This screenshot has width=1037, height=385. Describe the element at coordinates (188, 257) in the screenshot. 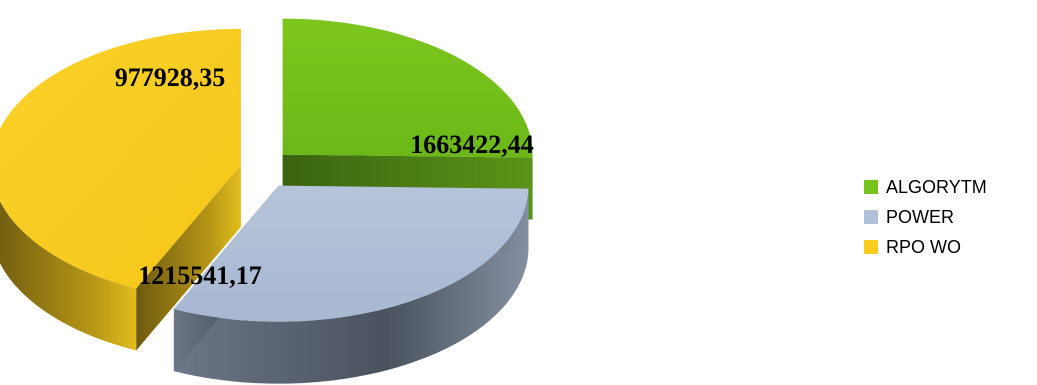

I see `slice-cut-face-rpo-wo` at that location.